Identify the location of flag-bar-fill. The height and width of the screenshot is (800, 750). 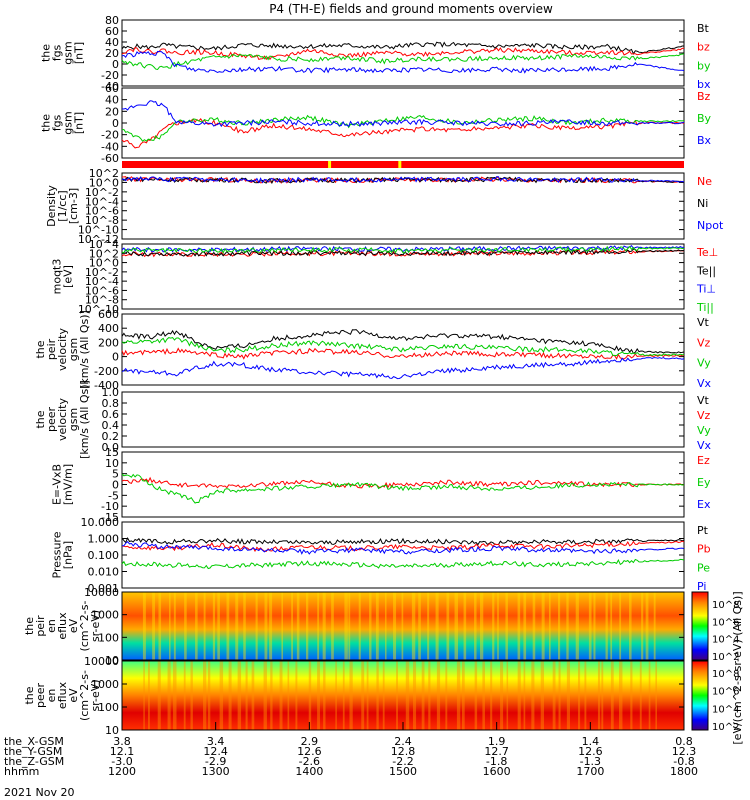
(403, 164).